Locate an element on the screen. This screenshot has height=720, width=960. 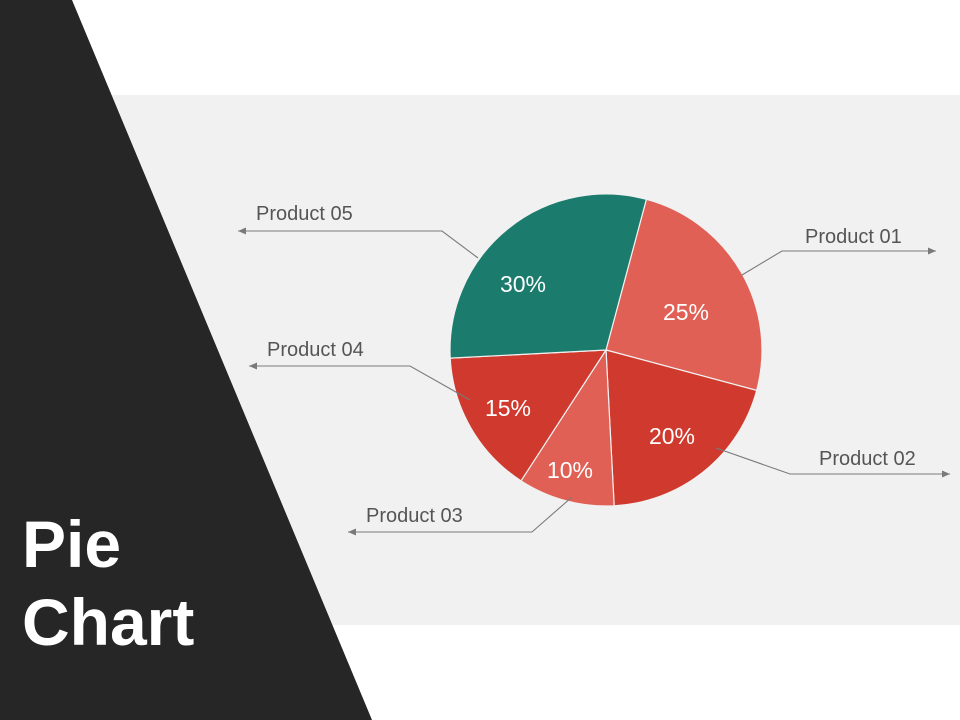
category-label: Product 01 is located at coordinates (853, 237).